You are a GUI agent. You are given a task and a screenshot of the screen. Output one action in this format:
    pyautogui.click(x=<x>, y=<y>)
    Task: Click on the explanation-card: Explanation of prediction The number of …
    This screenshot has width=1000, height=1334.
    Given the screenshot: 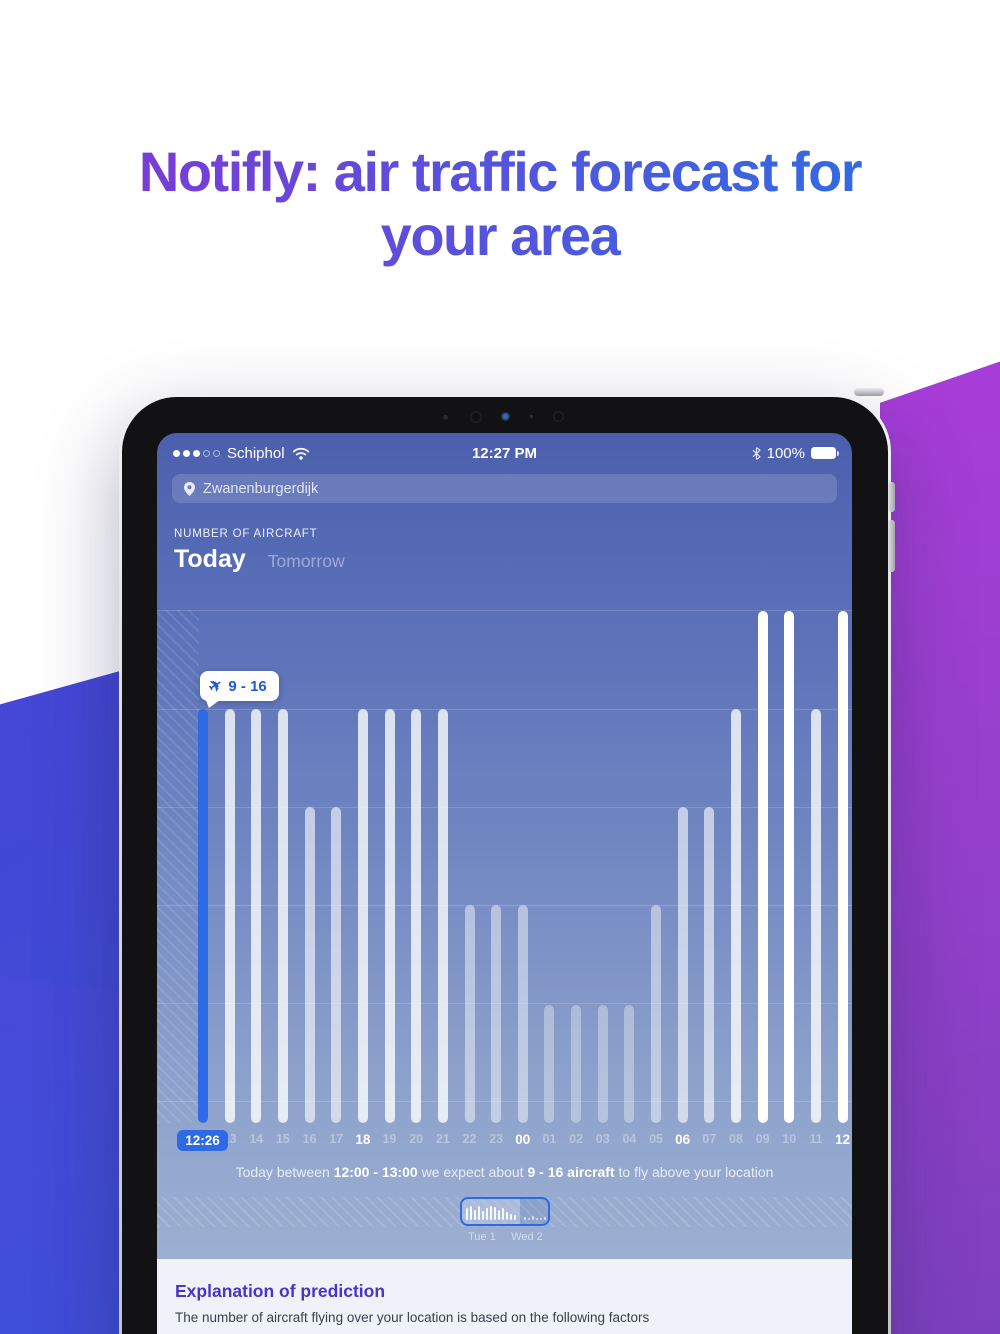 What is the action you would take?
    pyautogui.click(x=504, y=1296)
    